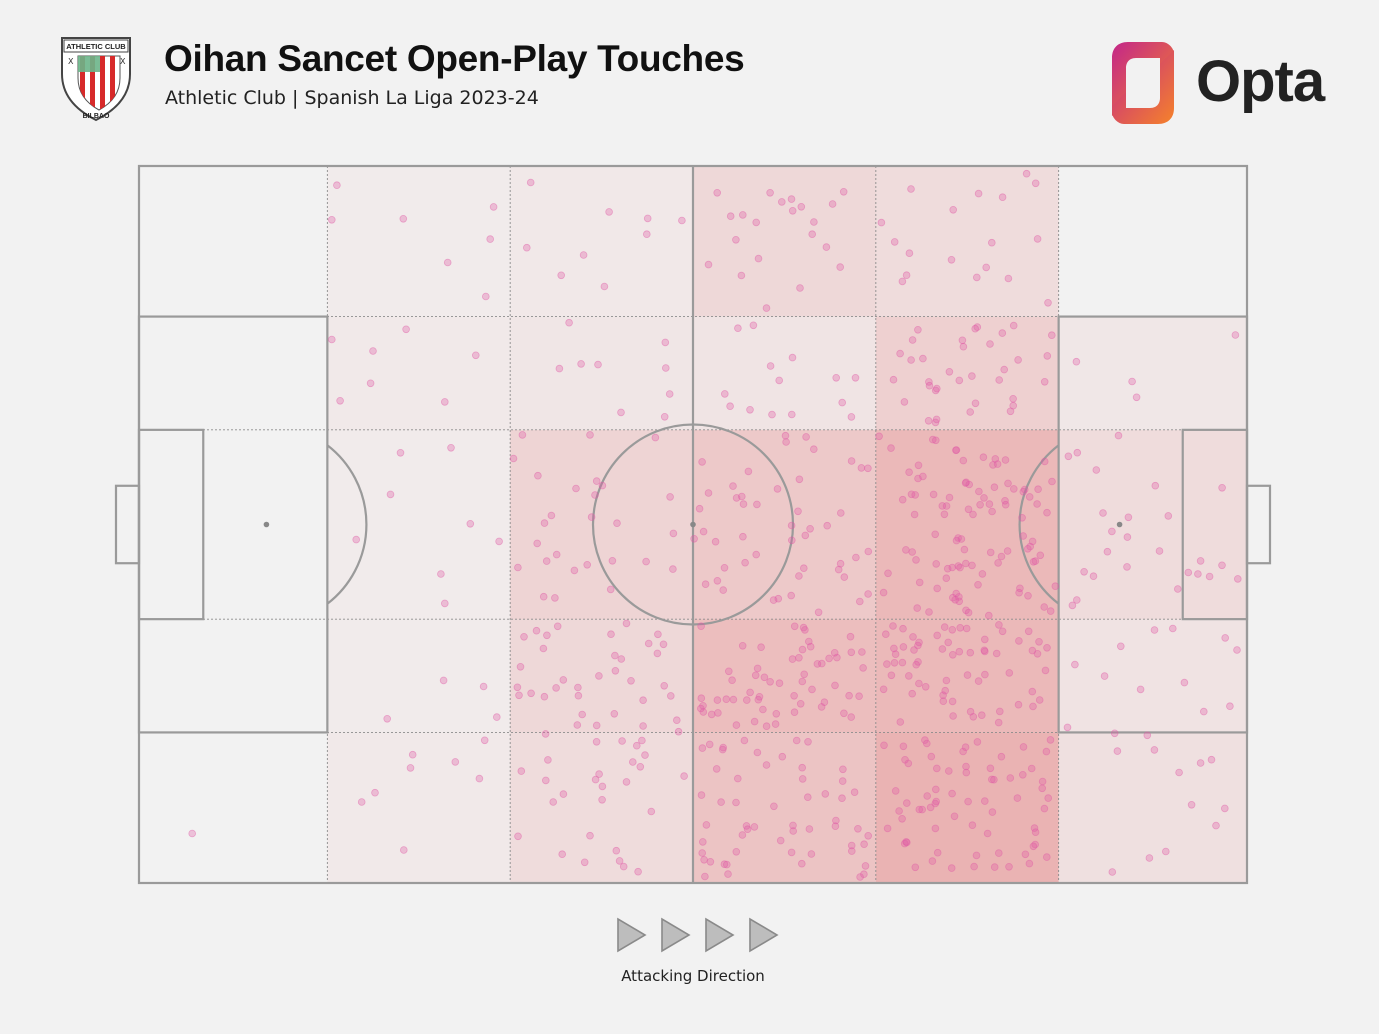 The width and height of the screenshot is (1379, 1034). I want to click on penalty-spot-right, so click(1119, 524).